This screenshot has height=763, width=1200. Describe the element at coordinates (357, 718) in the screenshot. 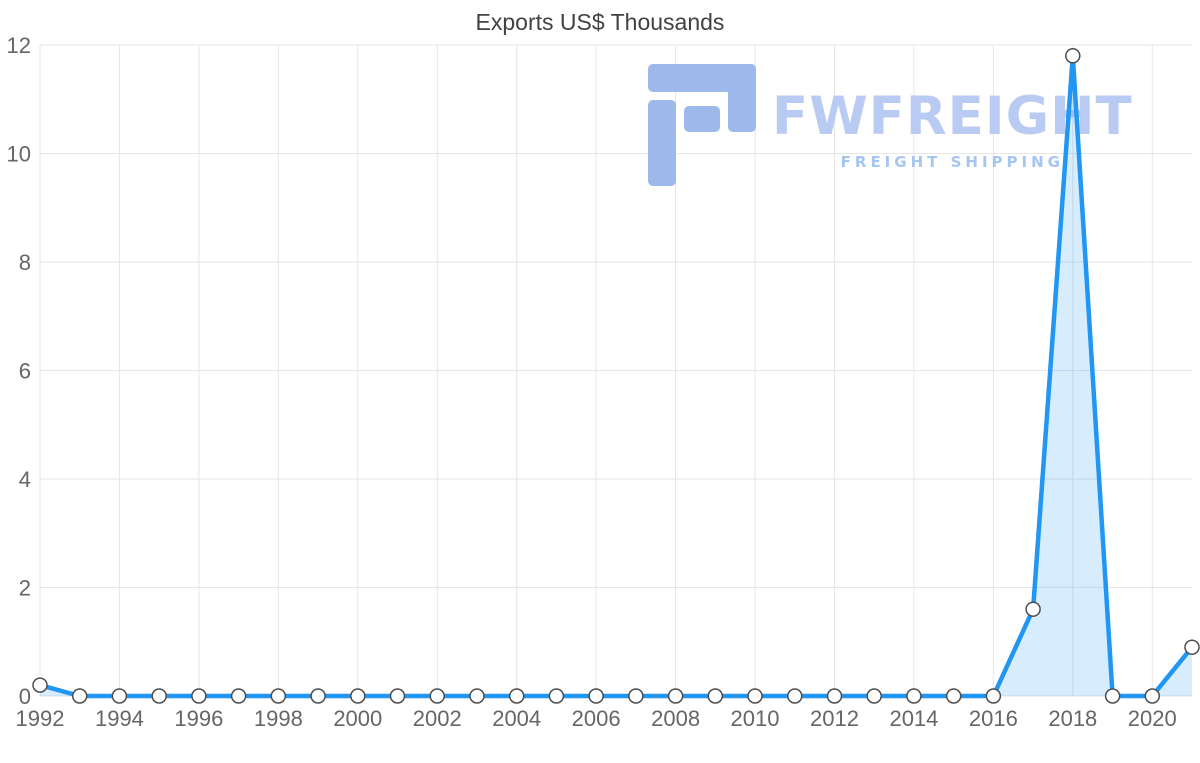

I see `x-tick-label: 2000` at that location.